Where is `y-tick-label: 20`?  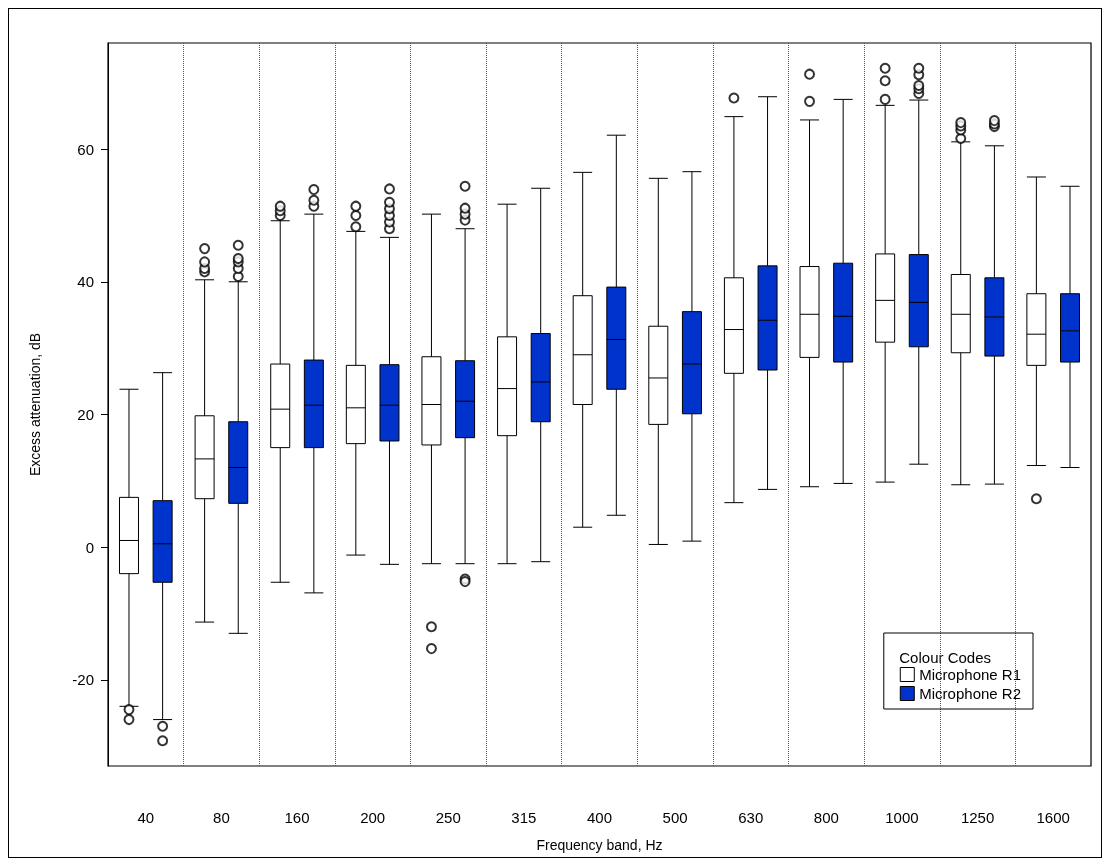 y-tick-label: 20 is located at coordinates (85, 414).